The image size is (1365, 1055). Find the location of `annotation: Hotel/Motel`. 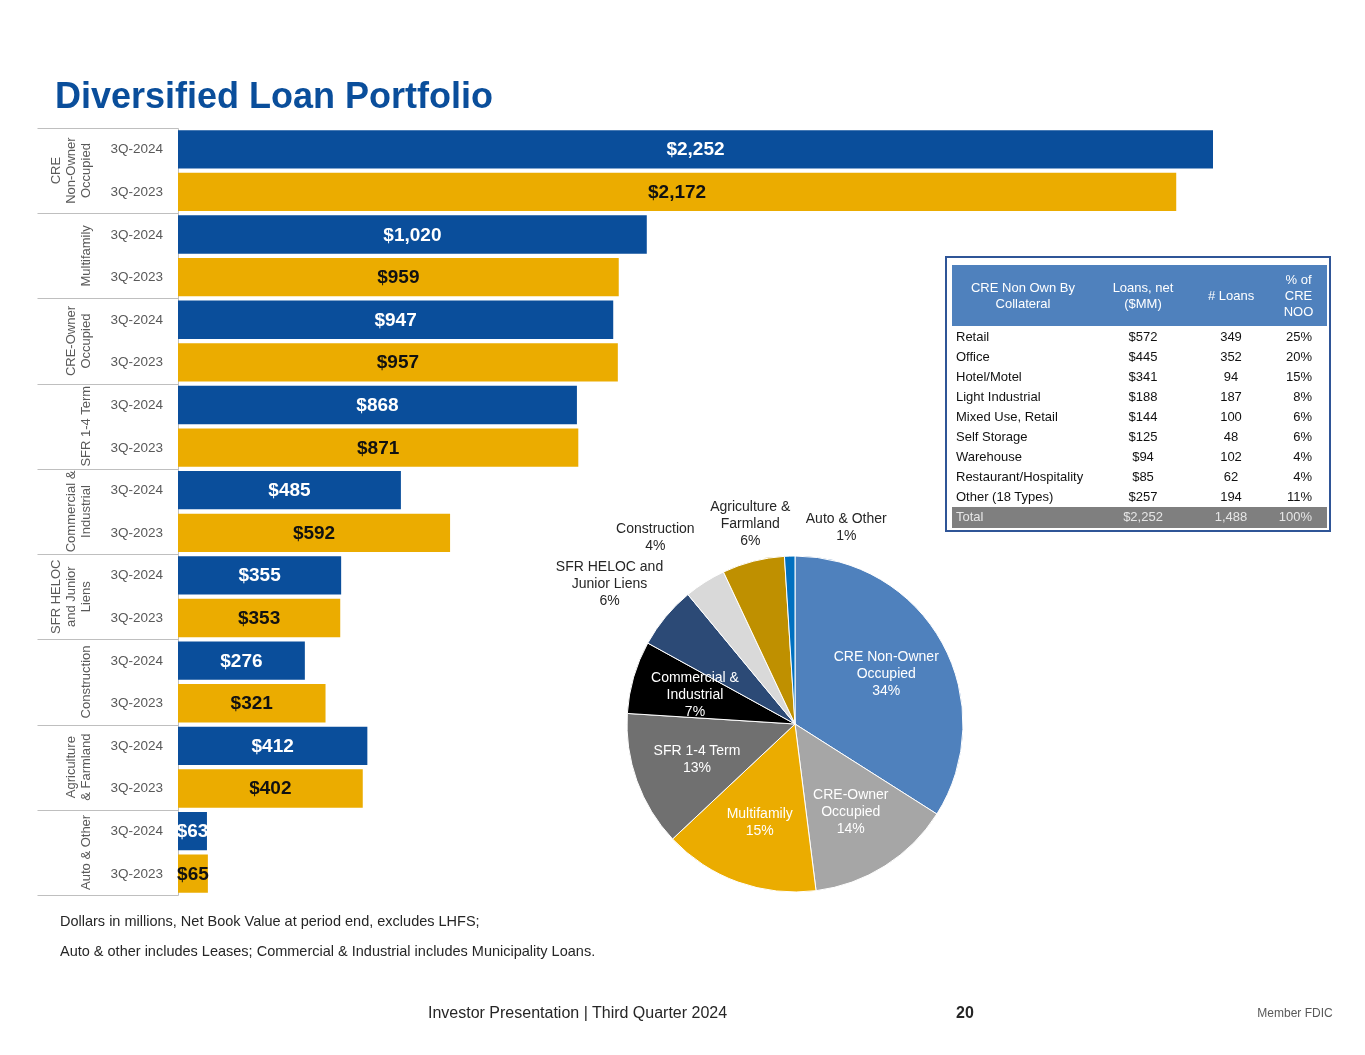

annotation: Hotel/Motel is located at coordinates (989, 376).